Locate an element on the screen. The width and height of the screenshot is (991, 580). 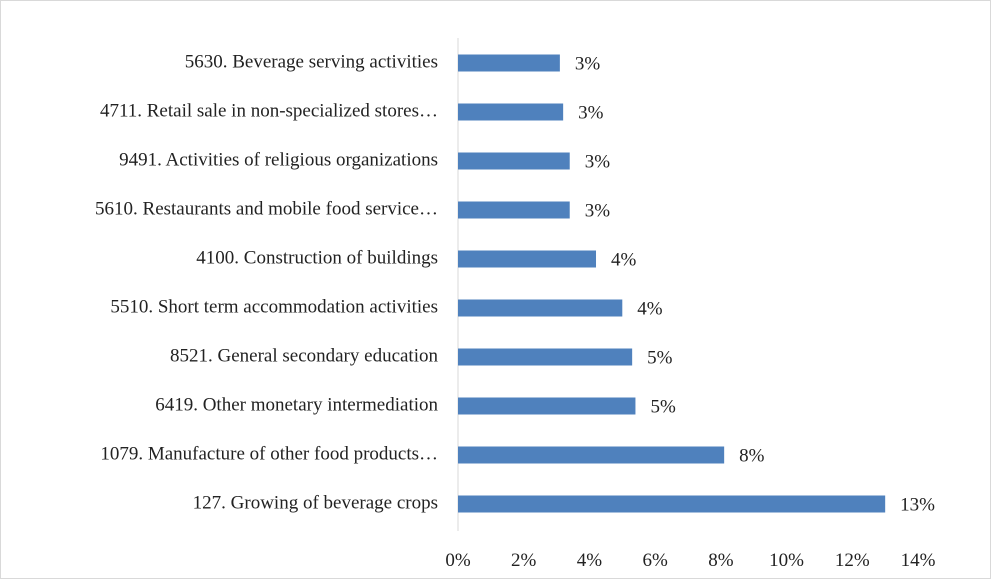
x-tick-label: 6% is located at coordinates (655, 560).